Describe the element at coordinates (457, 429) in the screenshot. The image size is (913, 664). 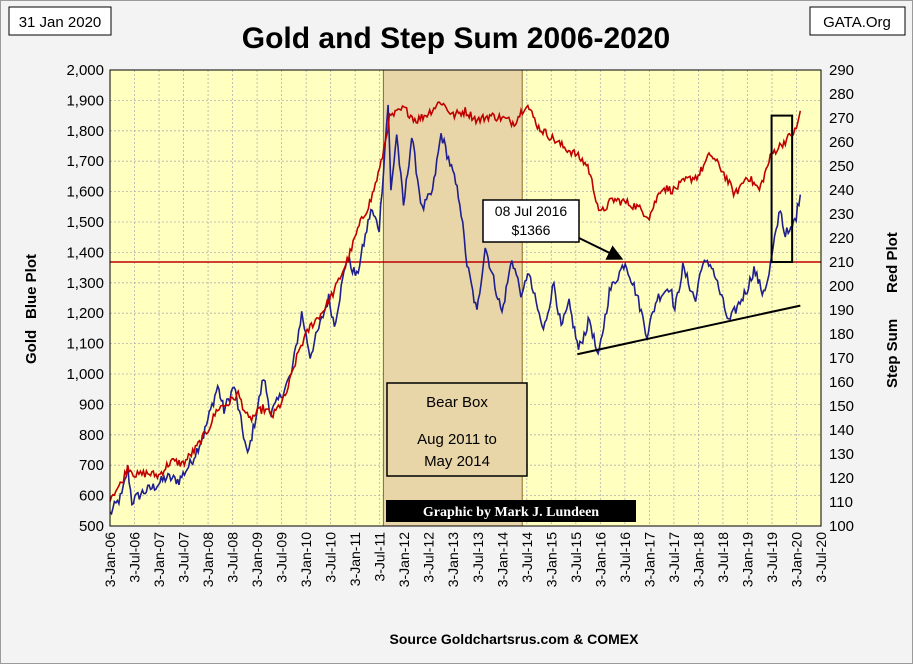
I see `bear-box-label-box` at that location.